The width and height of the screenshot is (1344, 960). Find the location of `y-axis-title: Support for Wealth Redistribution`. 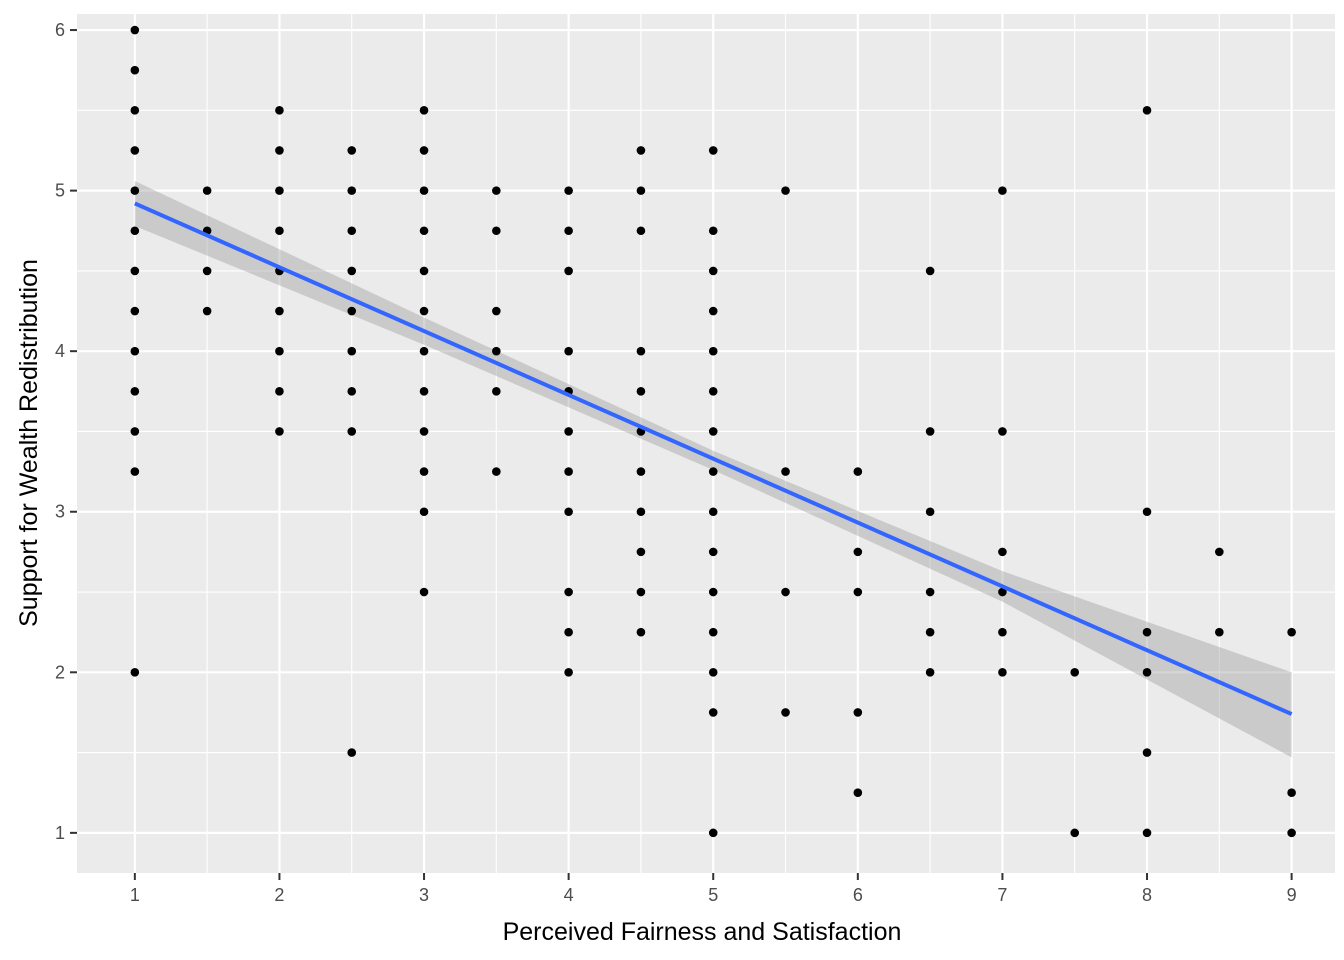

y-axis-title: Support for Wealth Redistribution is located at coordinates (29, 443).